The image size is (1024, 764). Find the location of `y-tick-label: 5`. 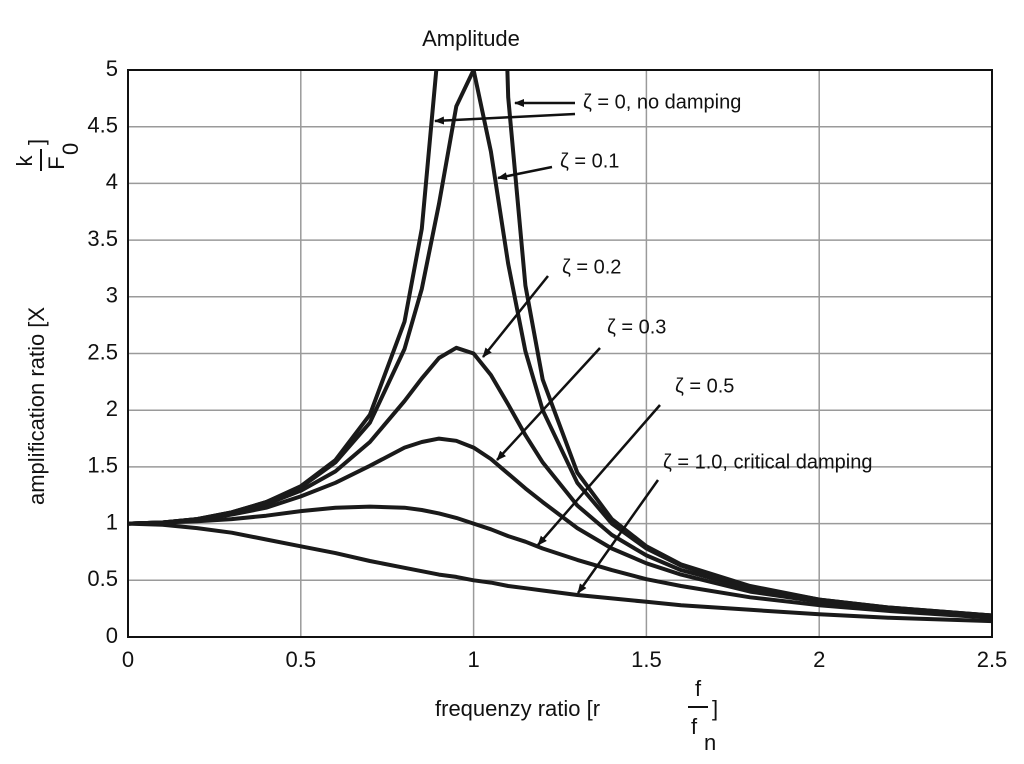

y-tick-label: 5 is located at coordinates (112, 68).